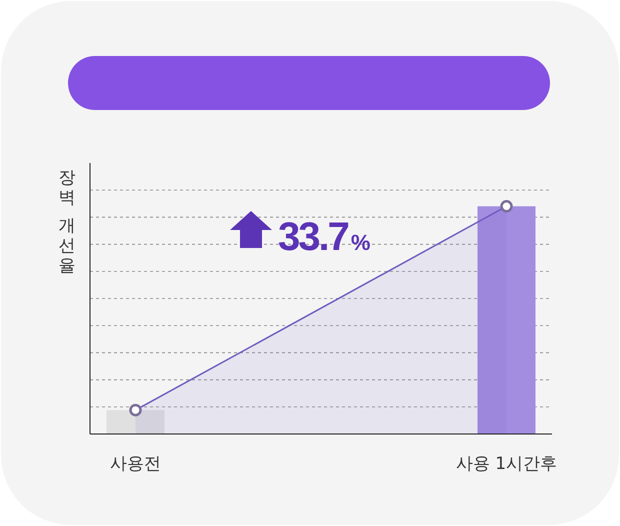 The height and width of the screenshot is (526, 620). Describe the element at coordinates (135, 464) in the screenshot. I see `x-tick-label: 사용전` at that location.